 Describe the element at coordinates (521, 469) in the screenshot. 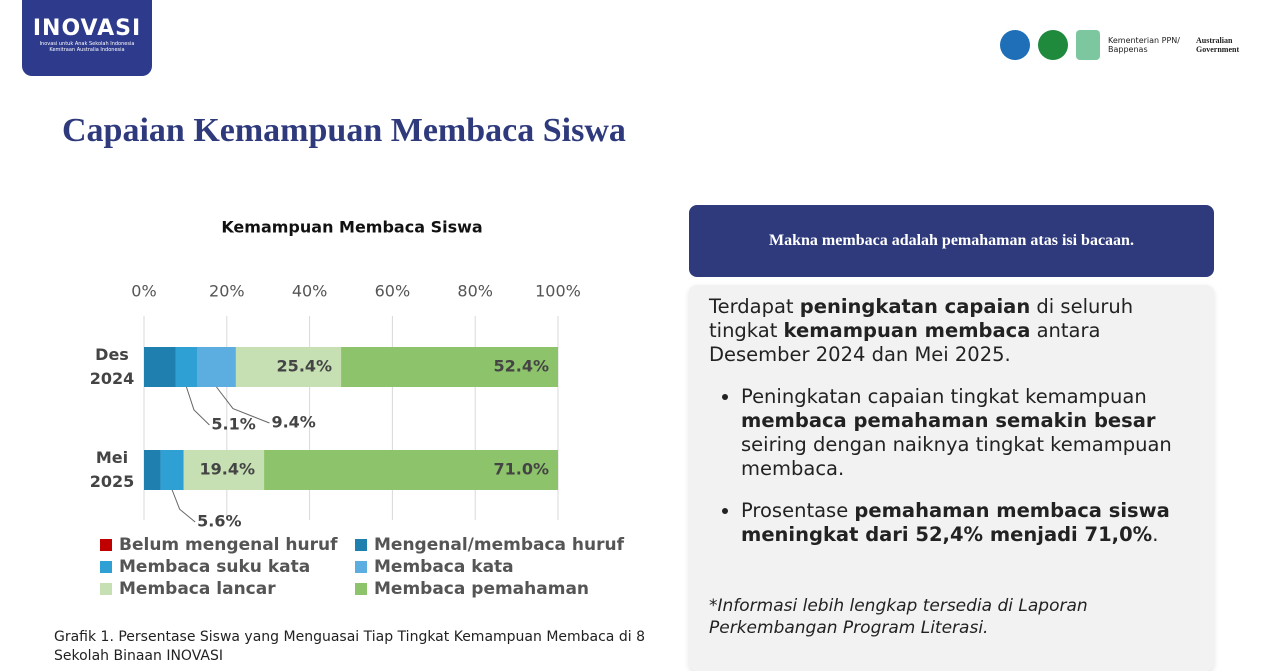

I see `data-label: 71.0%` at that location.